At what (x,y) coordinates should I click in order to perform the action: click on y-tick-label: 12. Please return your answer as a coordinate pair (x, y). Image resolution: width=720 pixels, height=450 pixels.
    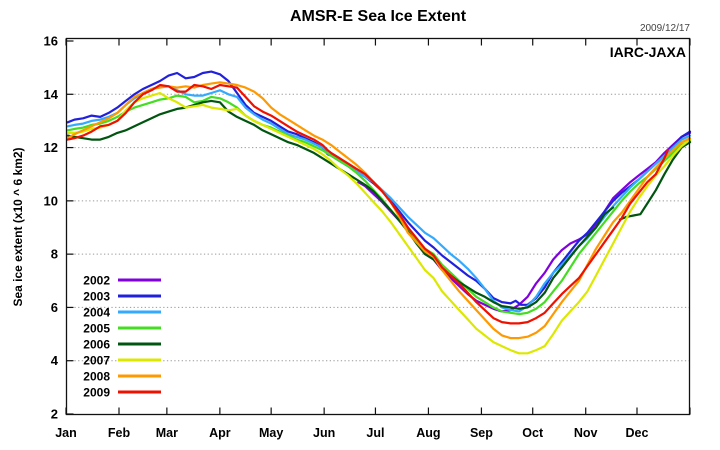
    Looking at the image, I should click on (51, 147).